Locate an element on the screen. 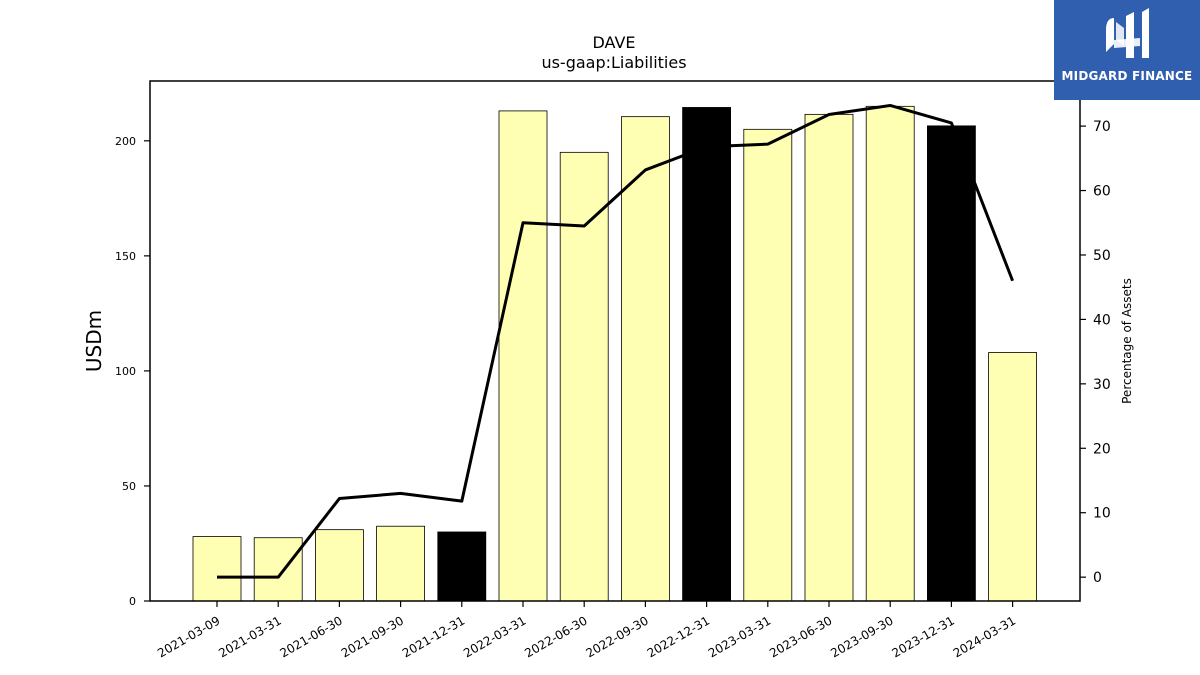 This screenshot has height=675, width=1200. right-y-axis: 0 10 20 30 40 50 60 70 is located at coordinates (1095, 352).